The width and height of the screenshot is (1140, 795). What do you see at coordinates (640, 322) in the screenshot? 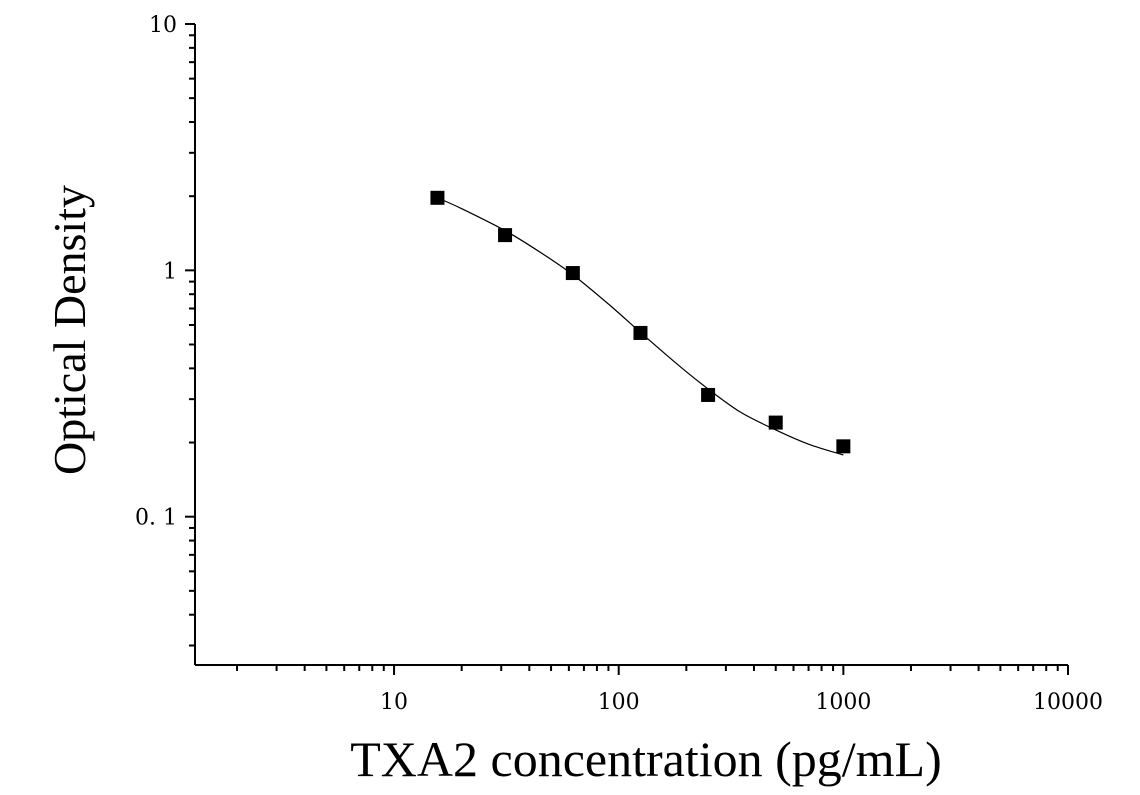
I see `data-points` at bounding box center [640, 322].